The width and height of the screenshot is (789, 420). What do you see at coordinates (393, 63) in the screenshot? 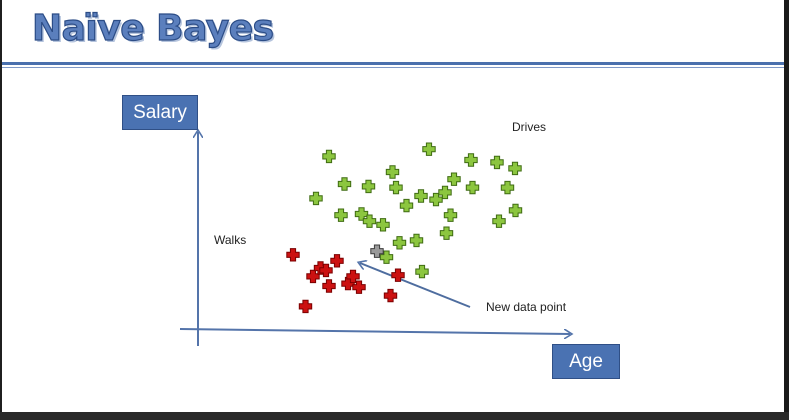
I see `title-divider` at bounding box center [393, 63].